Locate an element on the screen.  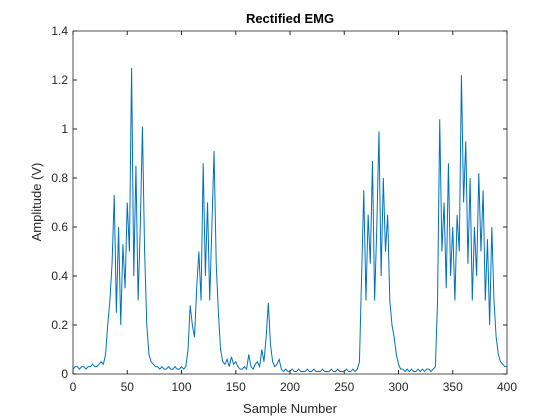
y-tick-label: 1 is located at coordinates (64, 129).